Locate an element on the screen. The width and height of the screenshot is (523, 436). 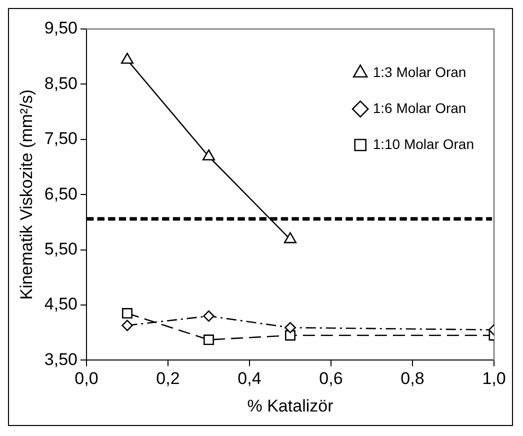
x-tick-label: 0,4 is located at coordinates (250, 378).